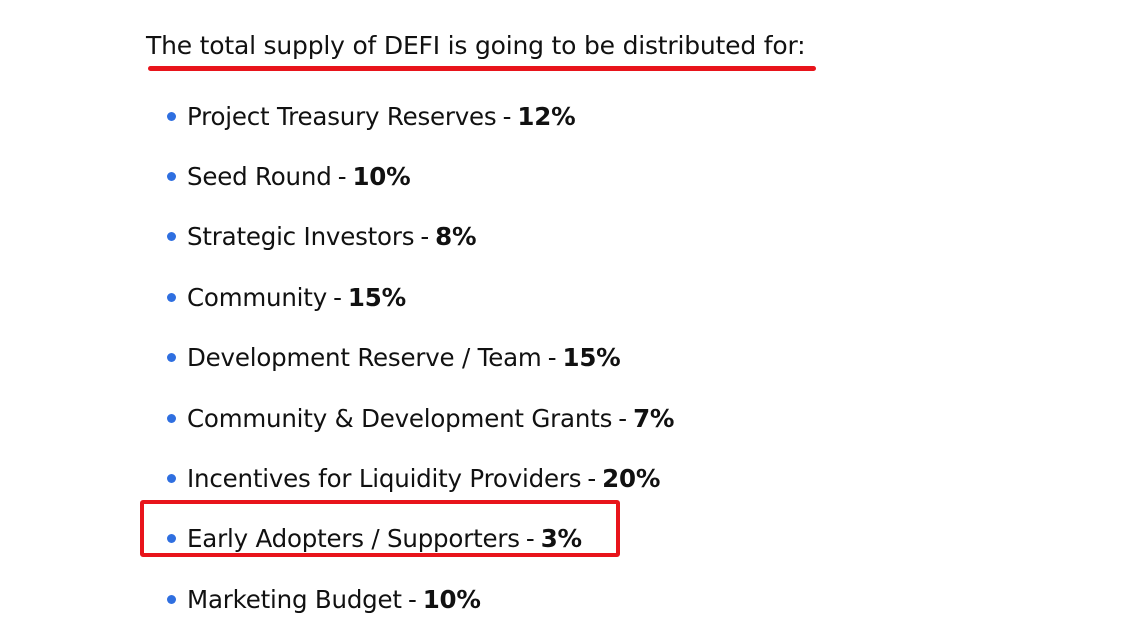 The image size is (1133, 636). I want to click on list-item-early-adopters-supporters: Early Adopters / Supporters - 3%, so click(420, 539).